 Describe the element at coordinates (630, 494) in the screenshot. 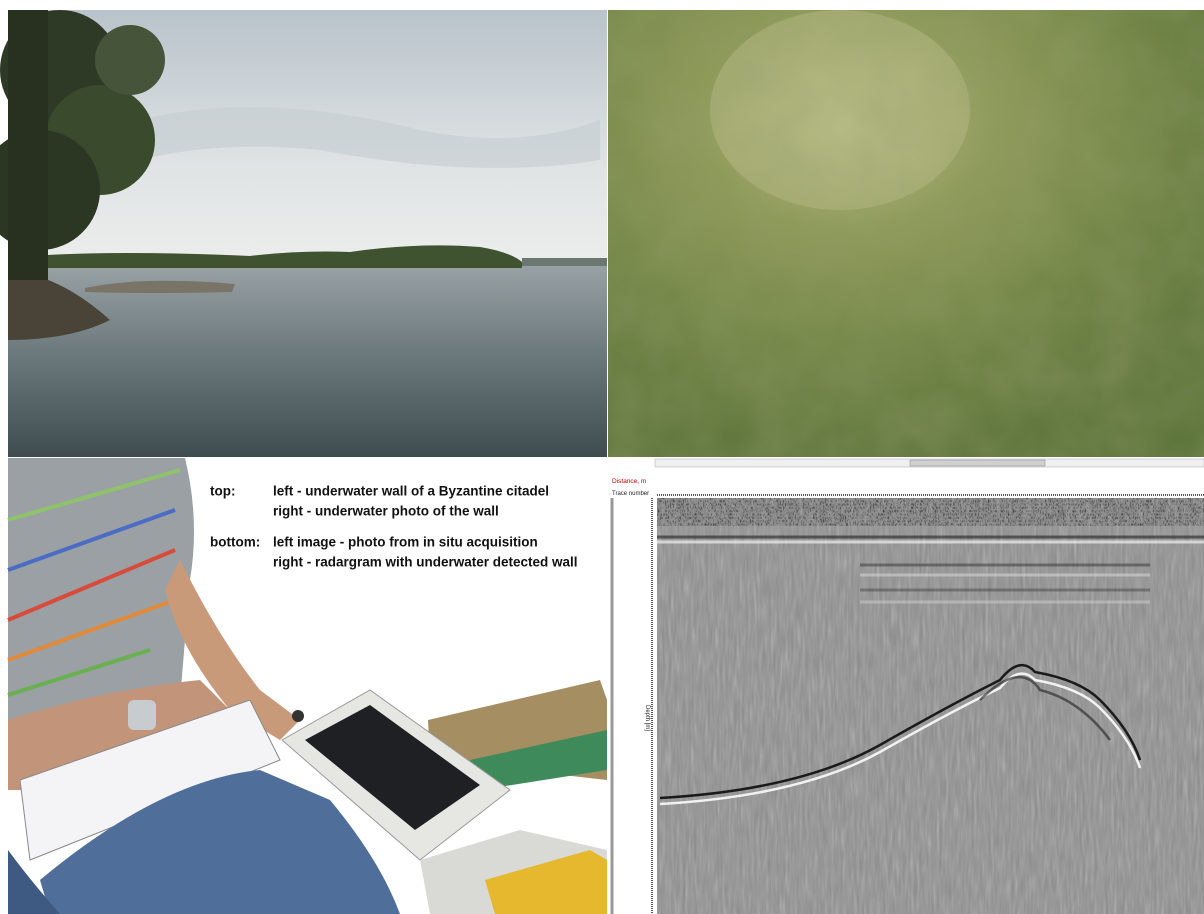

I see `trace-label: Trace number` at that location.